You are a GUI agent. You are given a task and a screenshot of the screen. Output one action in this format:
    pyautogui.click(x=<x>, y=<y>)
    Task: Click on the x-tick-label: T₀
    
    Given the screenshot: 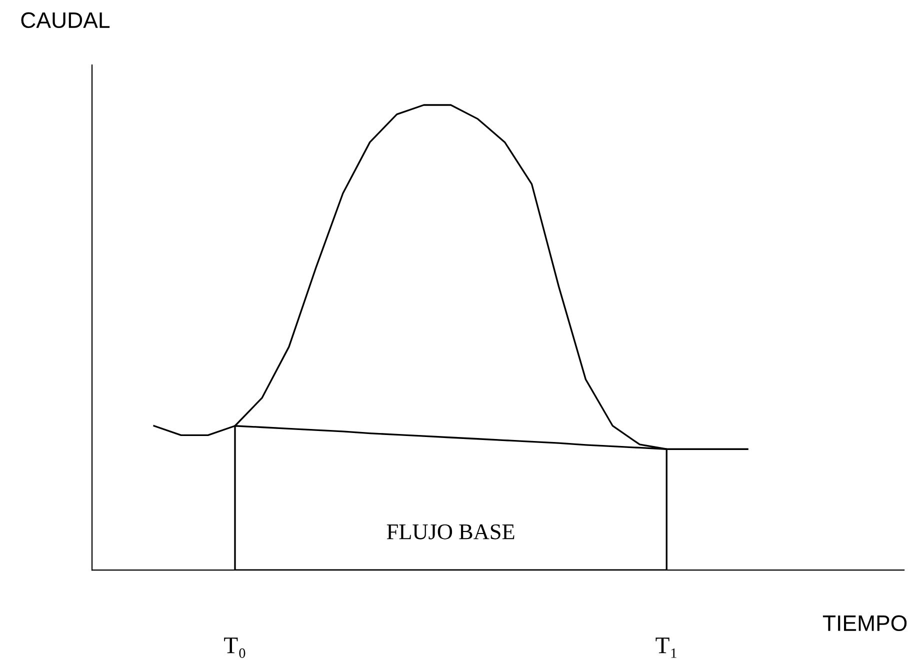 What is the action you would take?
    pyautogui.click(x=235, y=648)
    